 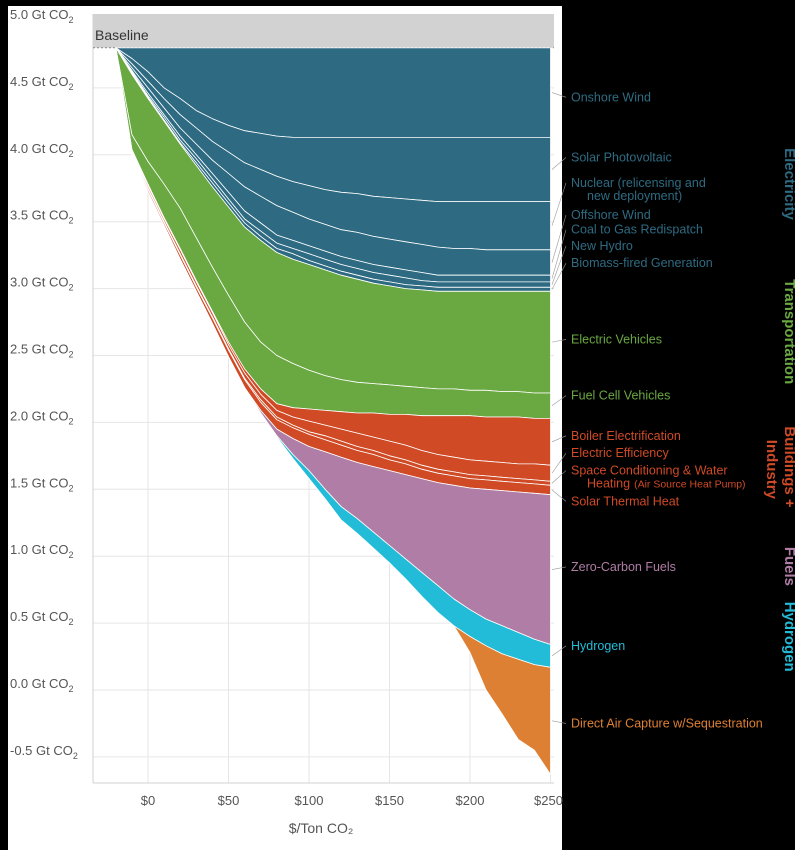 I want to click on y-tick-label: 4.5 Gt CO2, so click(x=42, y=83).